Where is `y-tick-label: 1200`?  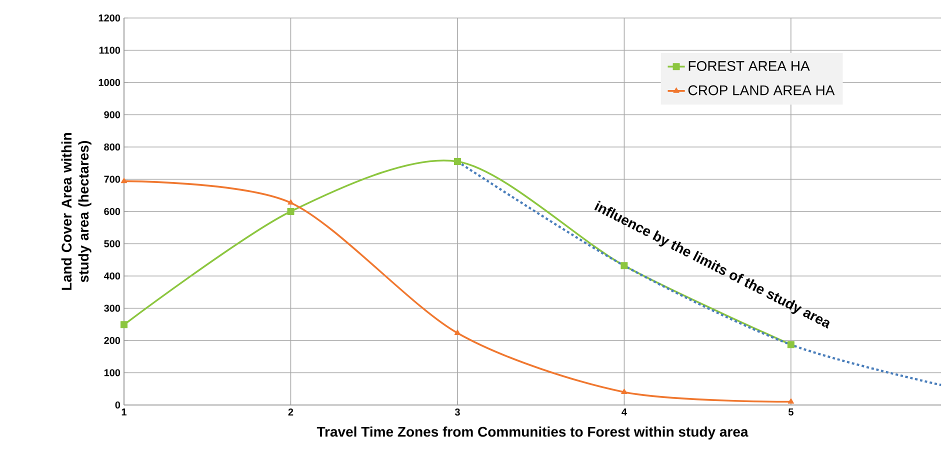
y-tick-label: 1200 is located at coordinates (109, 18).